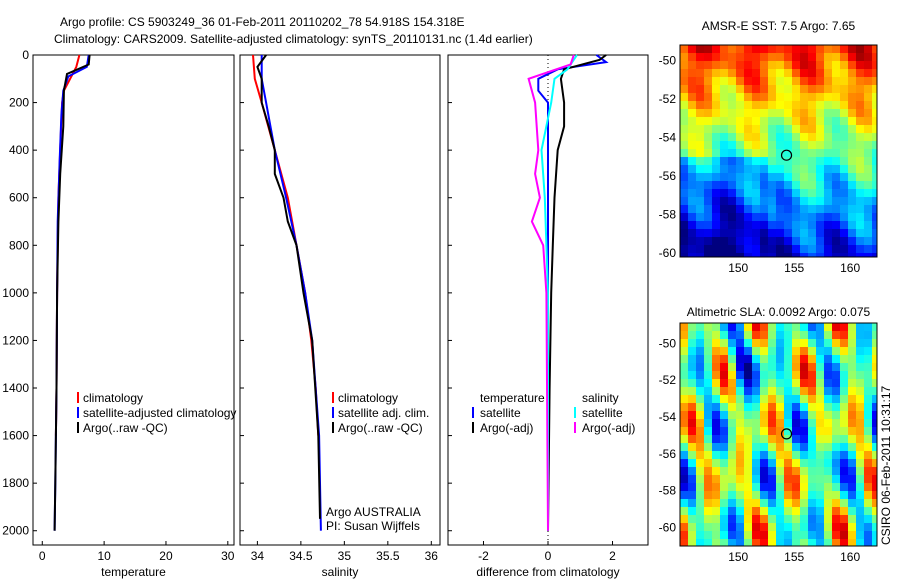 The image size is (900, 585). I want to click on x-tick-label: 35, so click(345, 556).